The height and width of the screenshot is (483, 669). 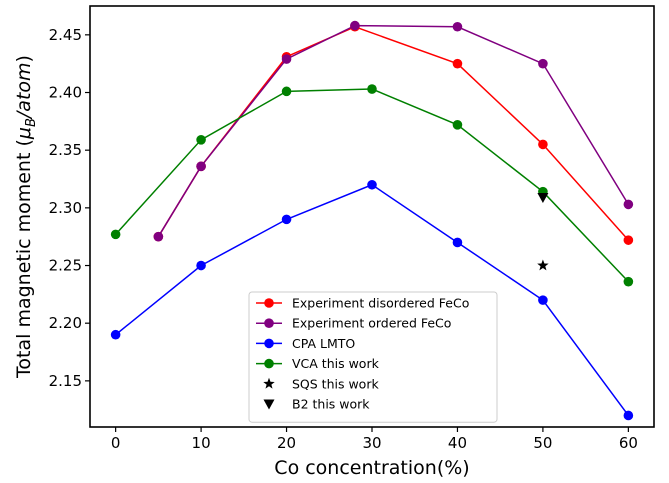 I want to click on x-axis-title: Co concentration(%), so click(x=371, y=468).